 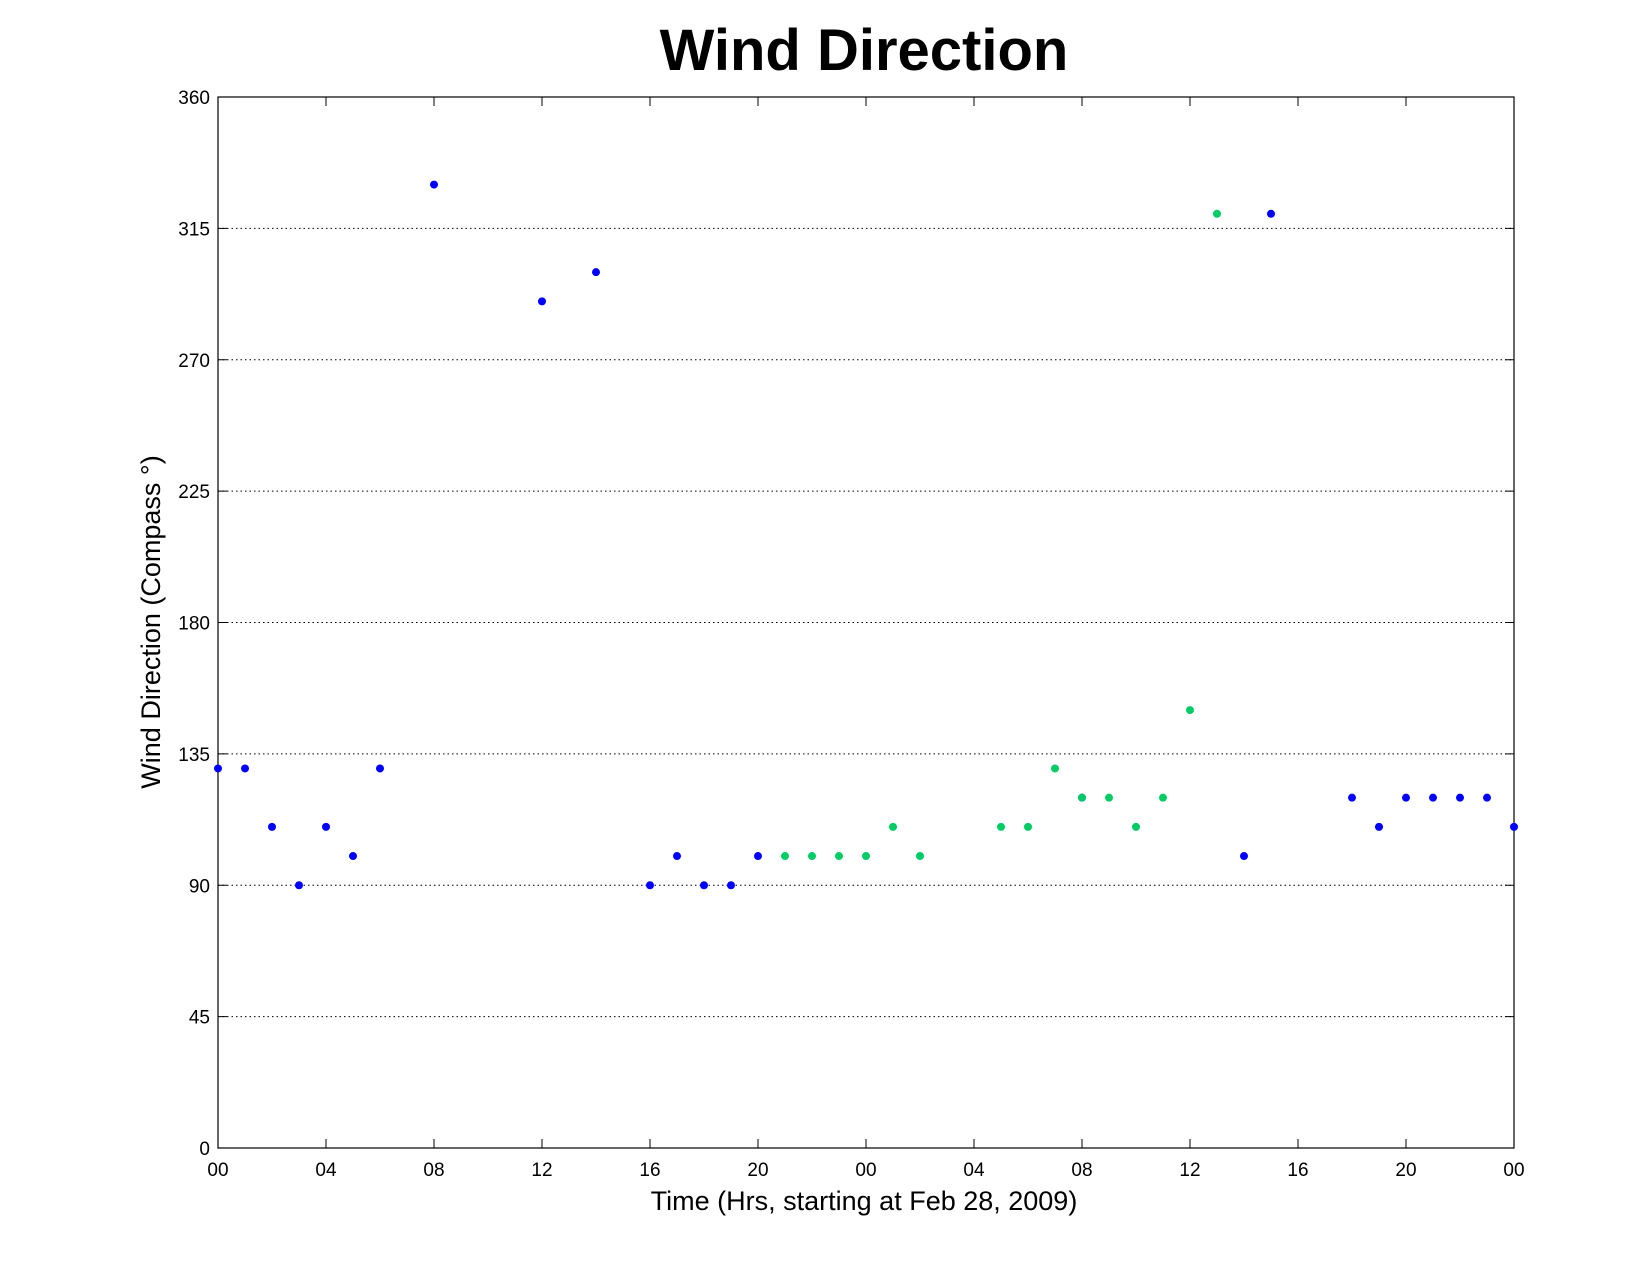 What do you see at coordinates (864, 1201) in the screenshot?
I see `x-axis-label: Time (Hrs, starting at Feb 28, 2009)` at bounding box center [864, 1201].